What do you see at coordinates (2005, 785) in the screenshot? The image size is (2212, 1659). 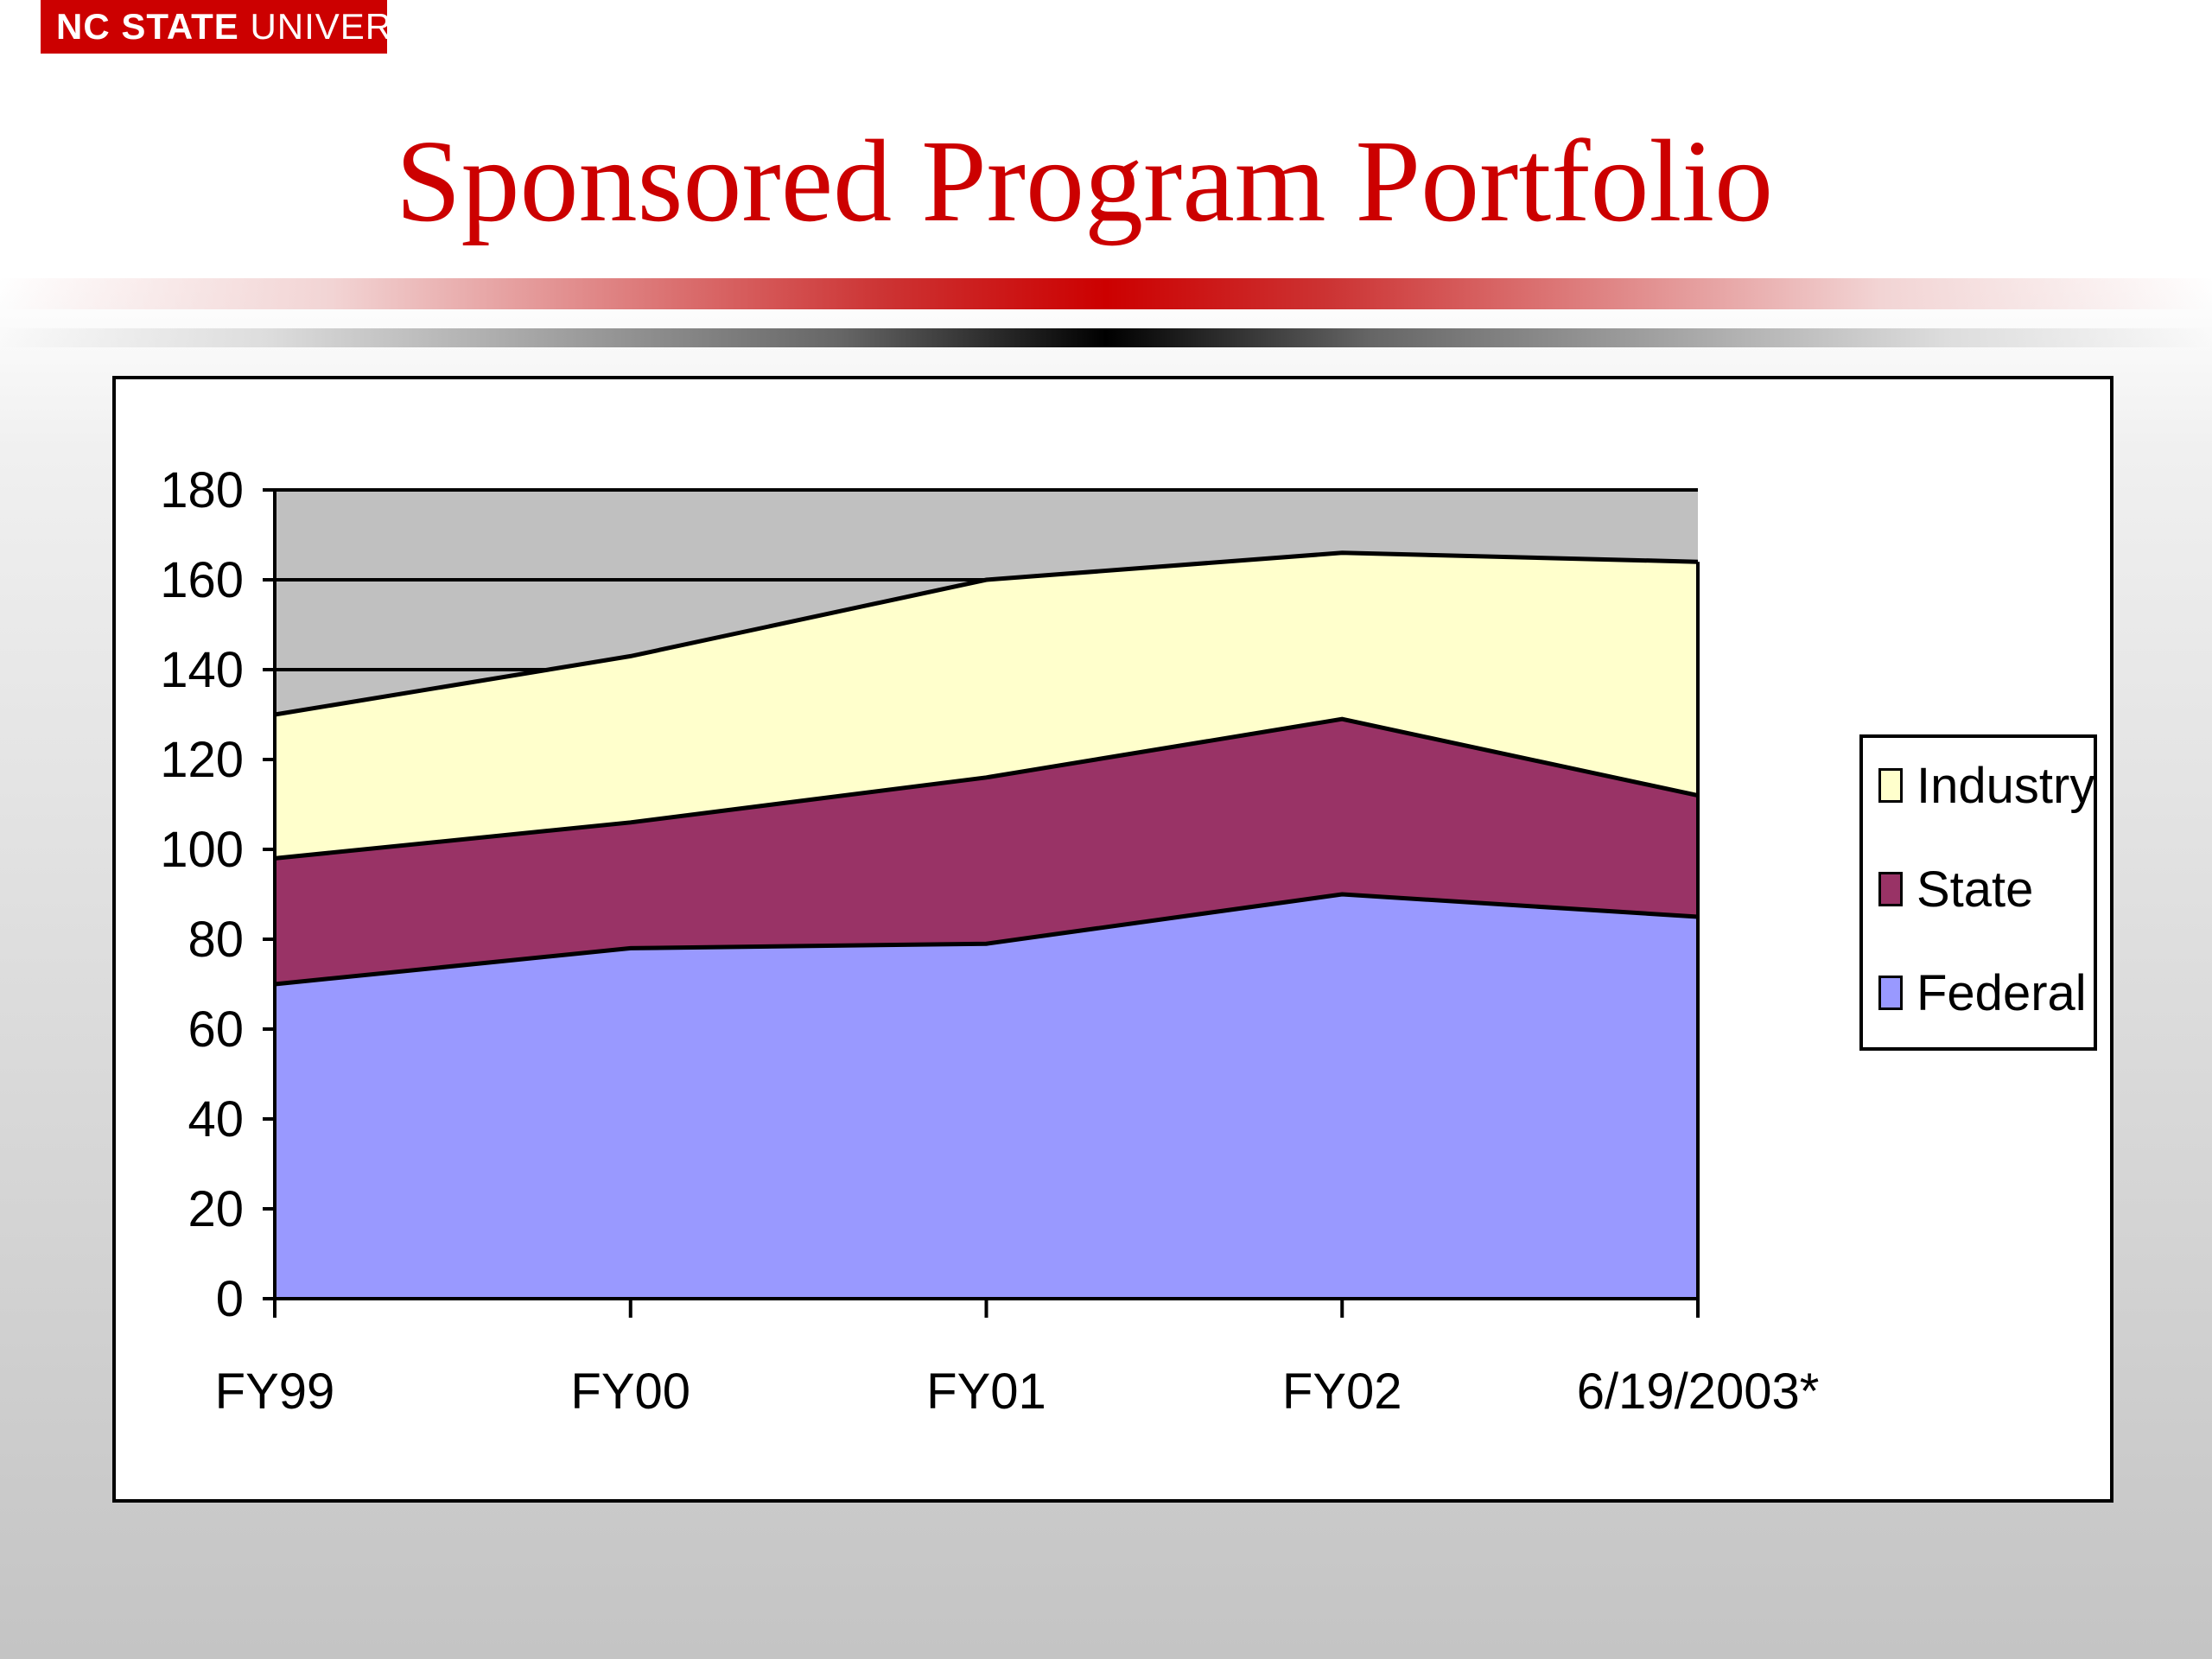 I see `legend-label: Industry` at bounding box center [2005, 785].